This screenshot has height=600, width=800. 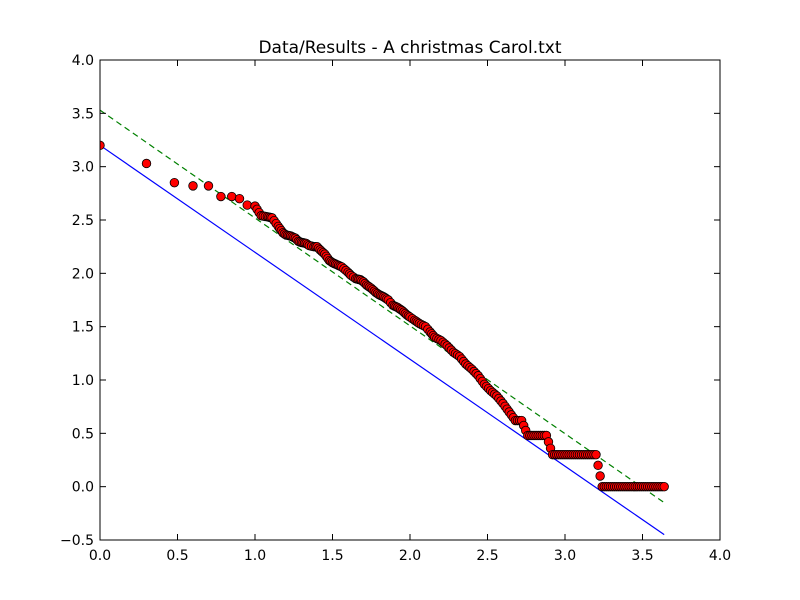 What do you see at coordinates (409, 48) in the screenshot?
I see `chart-title: Data/Results - A christmas Carol.txt` at bounding box center [409, 48].